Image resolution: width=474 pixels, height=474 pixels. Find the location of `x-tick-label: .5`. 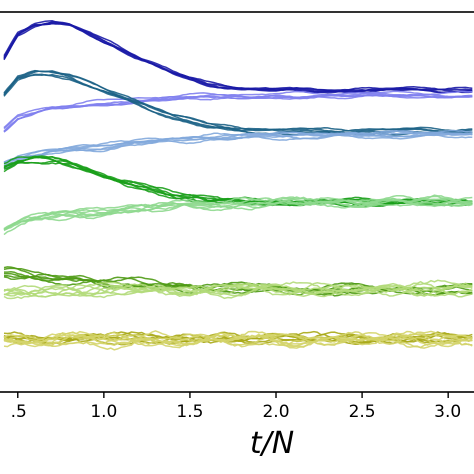

x-tick-label: .5 is located at coordinates (19, 412).